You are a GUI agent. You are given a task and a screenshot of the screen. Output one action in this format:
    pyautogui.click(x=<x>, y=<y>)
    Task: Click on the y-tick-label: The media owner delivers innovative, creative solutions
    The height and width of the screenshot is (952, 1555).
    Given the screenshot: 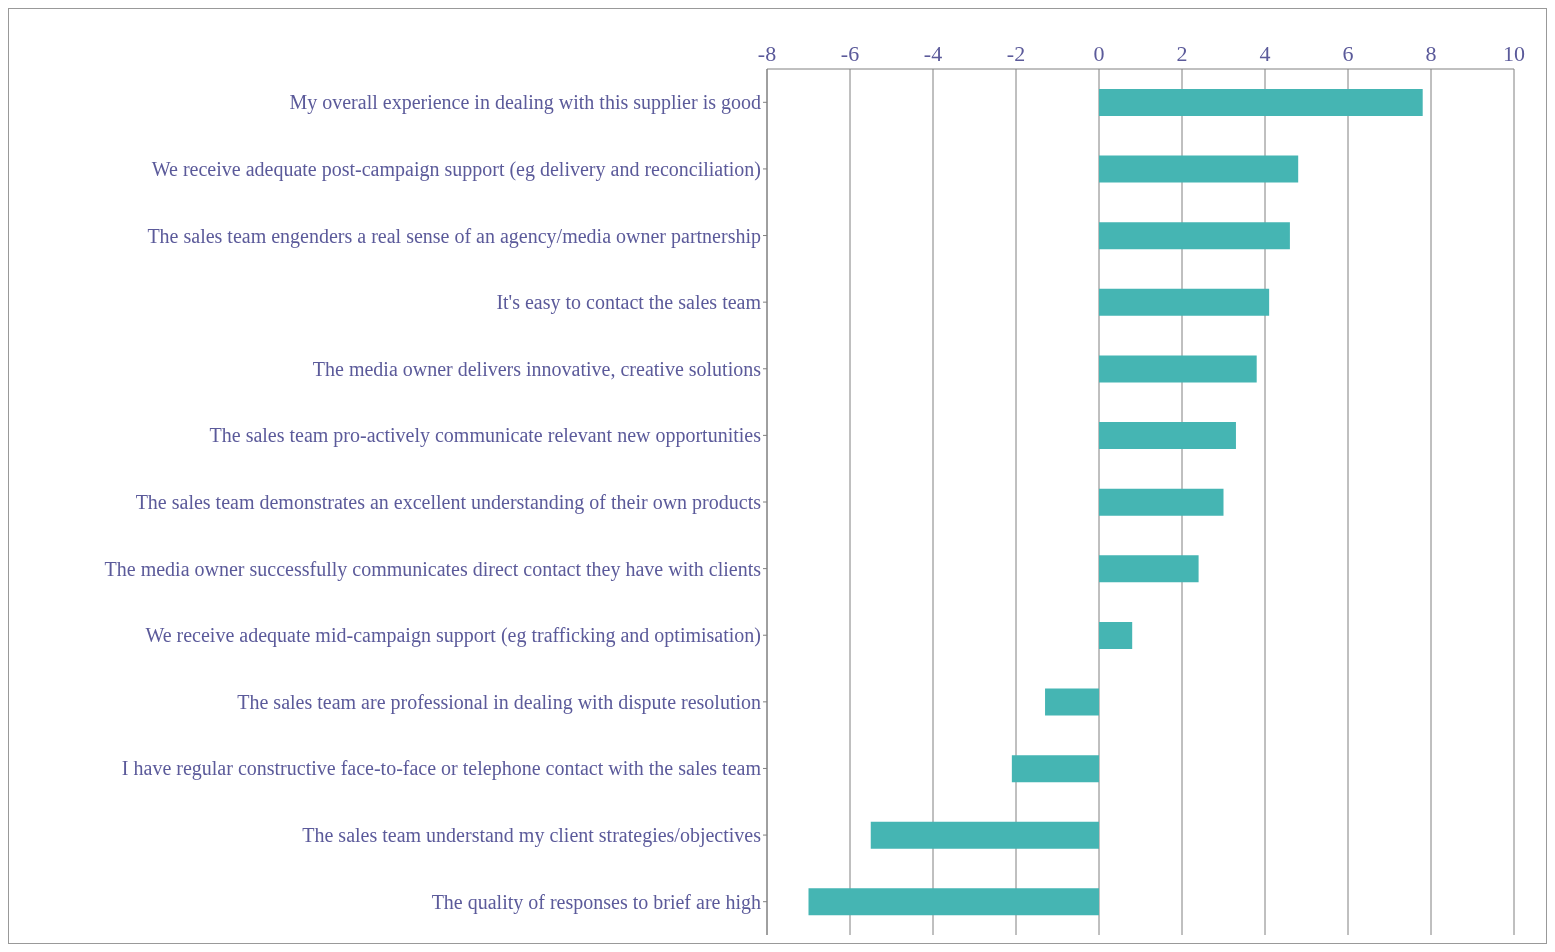 What is the action you would take?
    pyautogui.click(x=537, y=368)
    